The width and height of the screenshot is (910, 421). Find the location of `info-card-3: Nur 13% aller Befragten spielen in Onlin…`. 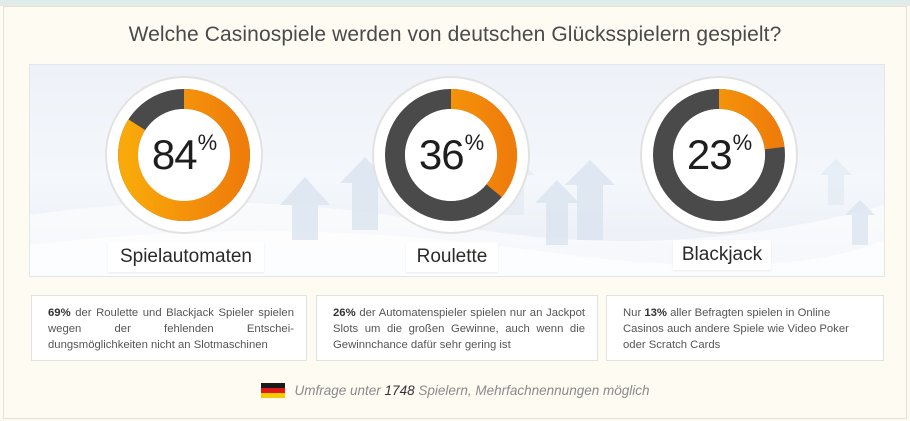

info-card-3: Nur 13% aller Befragten spielen in Onlin… is located at coordinates (745, 328).